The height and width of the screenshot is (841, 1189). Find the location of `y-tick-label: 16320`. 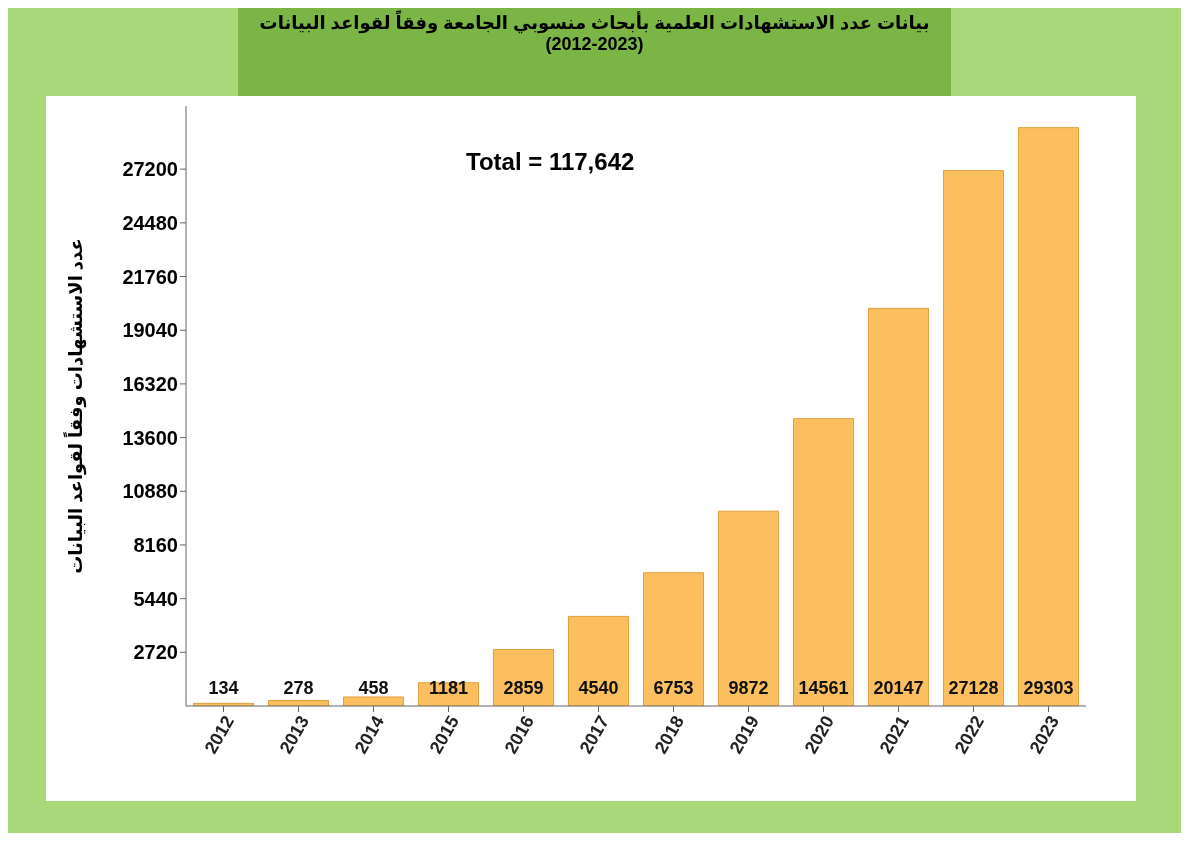

y-tick-label: 16320 is located at coordinates (150, 383).